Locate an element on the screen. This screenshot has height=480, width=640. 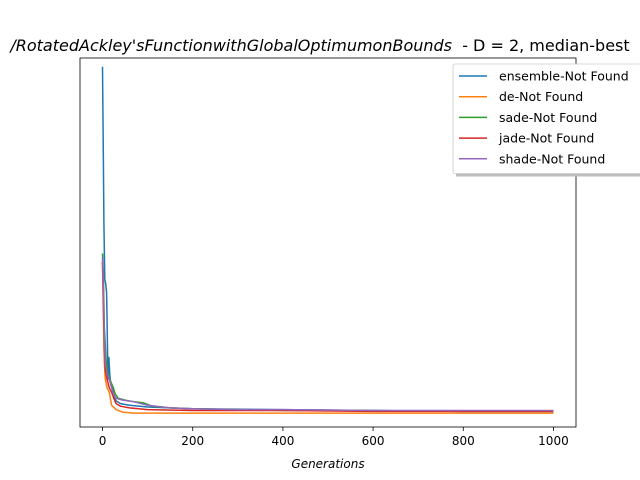
x-tick-label: 800 is located at coordinates (463, 441).